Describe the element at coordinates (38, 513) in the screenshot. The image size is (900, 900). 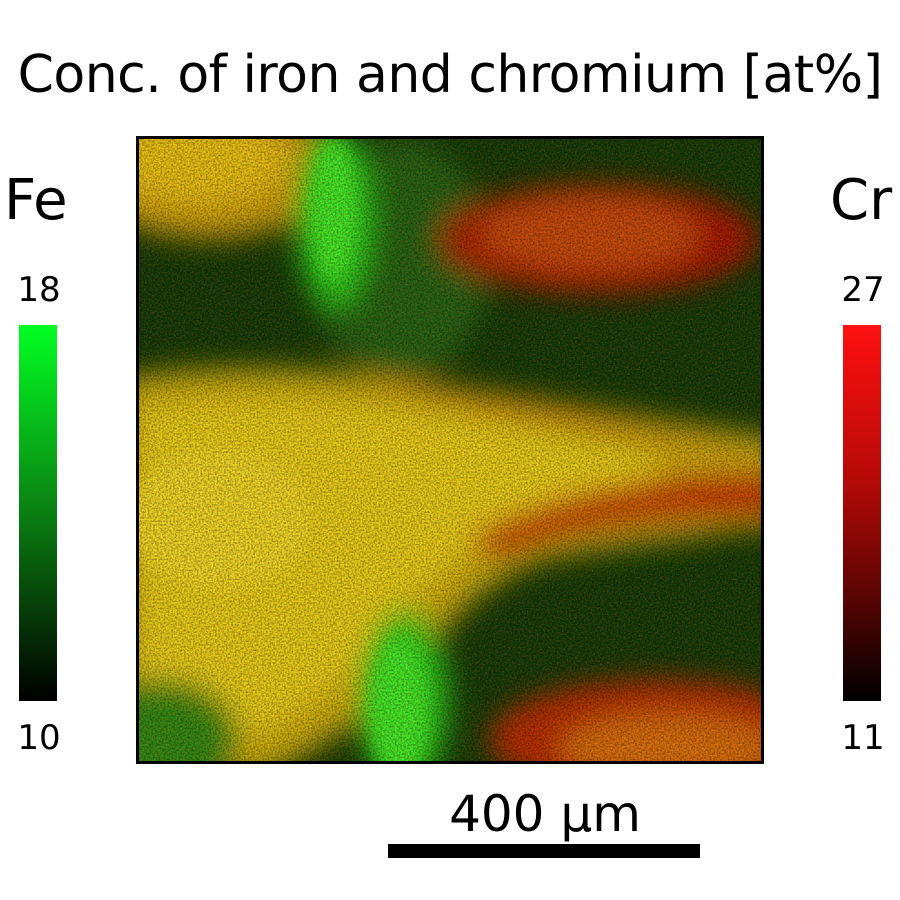
I see `fe-colorbar` at that location.